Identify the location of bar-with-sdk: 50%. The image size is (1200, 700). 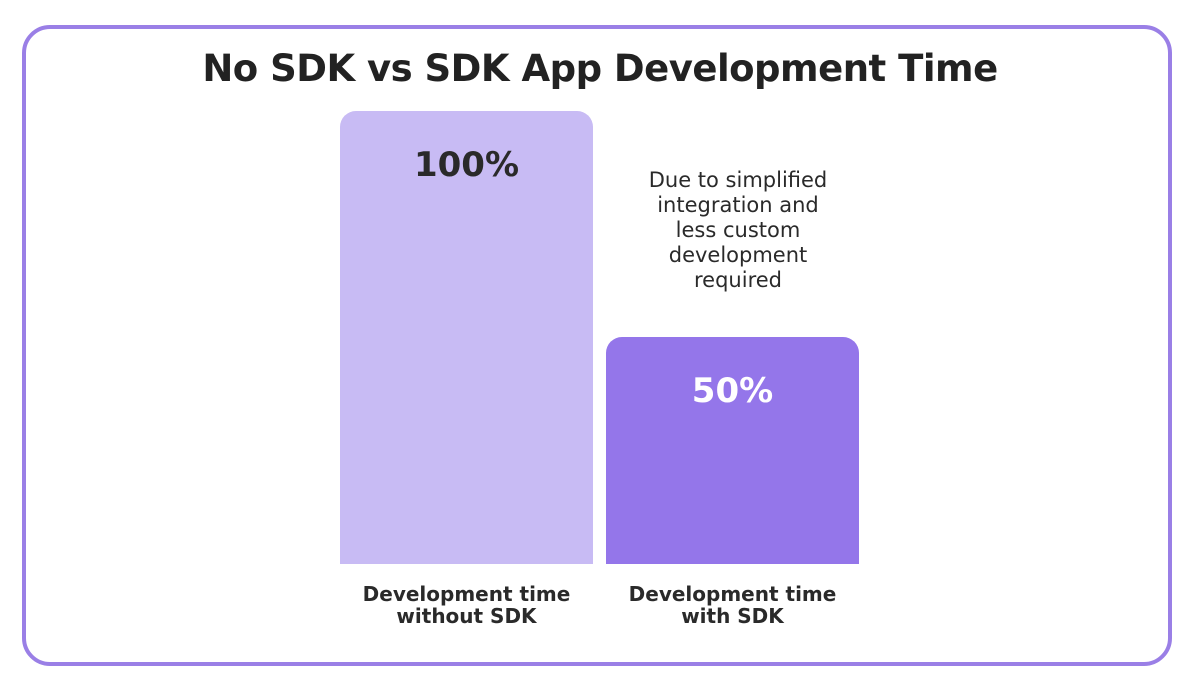
(732, 450).